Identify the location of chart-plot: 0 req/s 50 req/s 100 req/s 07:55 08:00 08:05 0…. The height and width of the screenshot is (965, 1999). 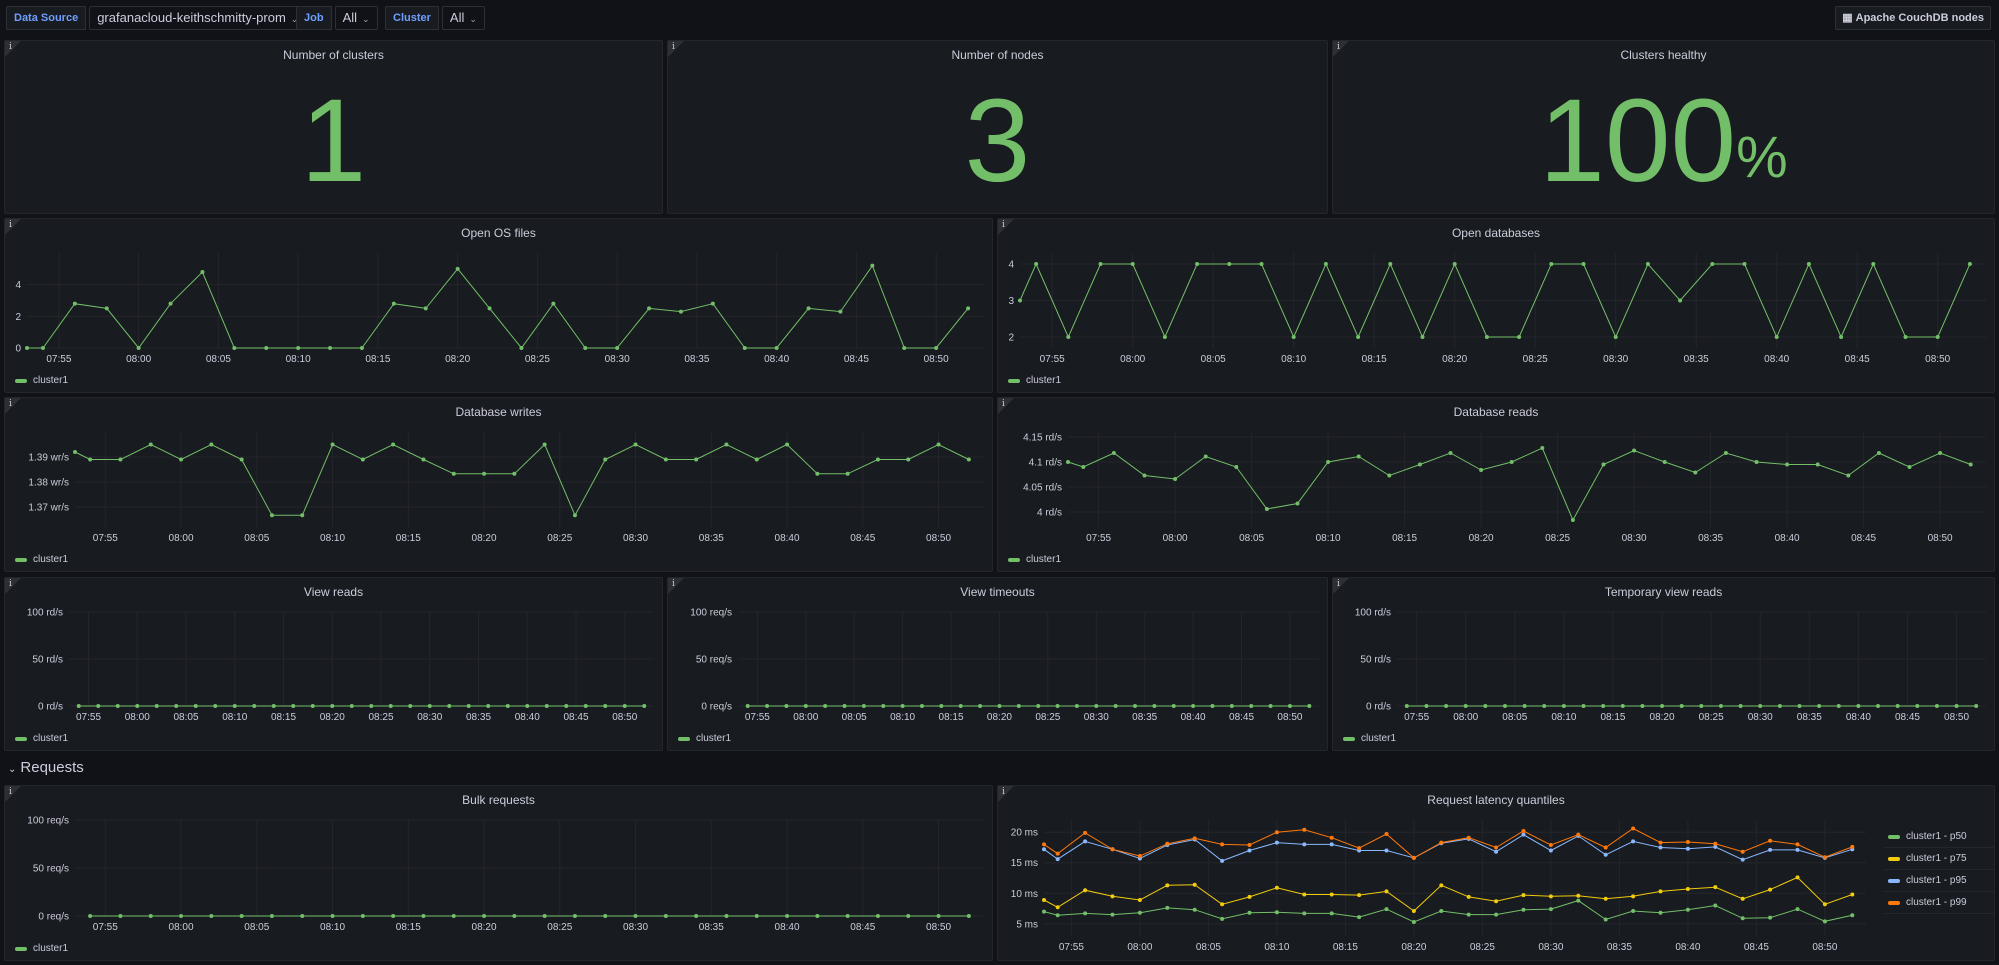
(1004, 665).